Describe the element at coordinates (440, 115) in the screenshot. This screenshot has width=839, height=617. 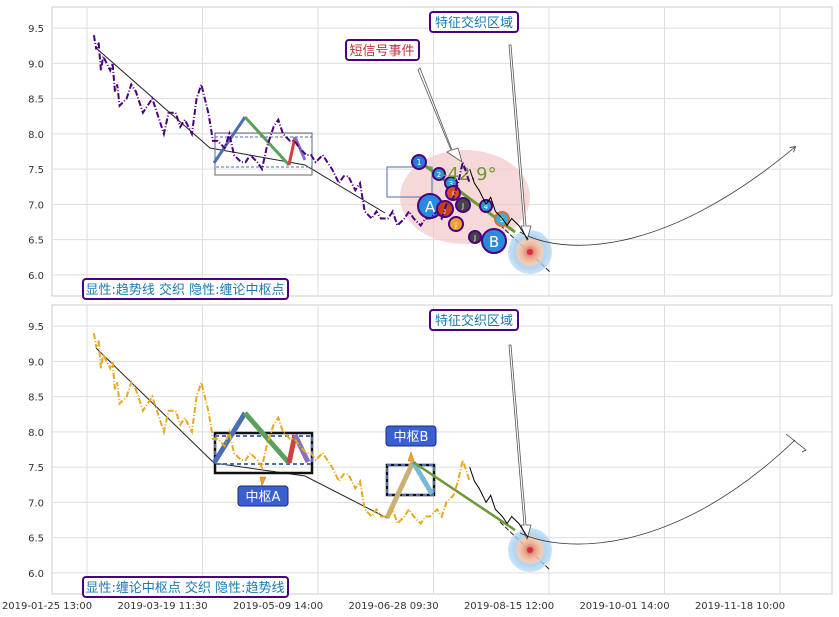
I see `top-short-signal-arrow` at that location.